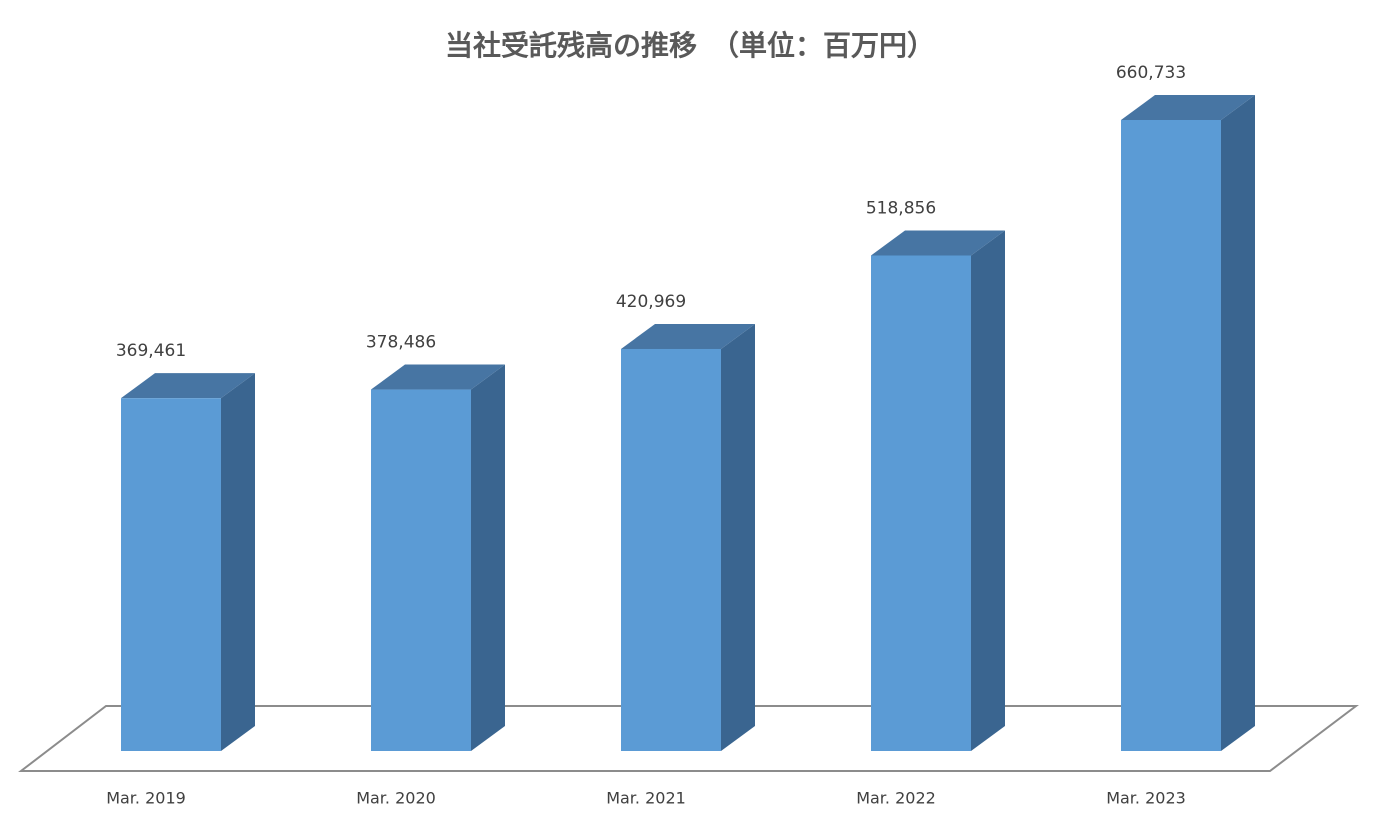 This screenshot has width=1374, height=827. What do you see at coordinates (690, 45) in the screenshot?
I see `chart-title: 当社受託残高の推移 （単位：百万円）` at bounding box center [690, 45].